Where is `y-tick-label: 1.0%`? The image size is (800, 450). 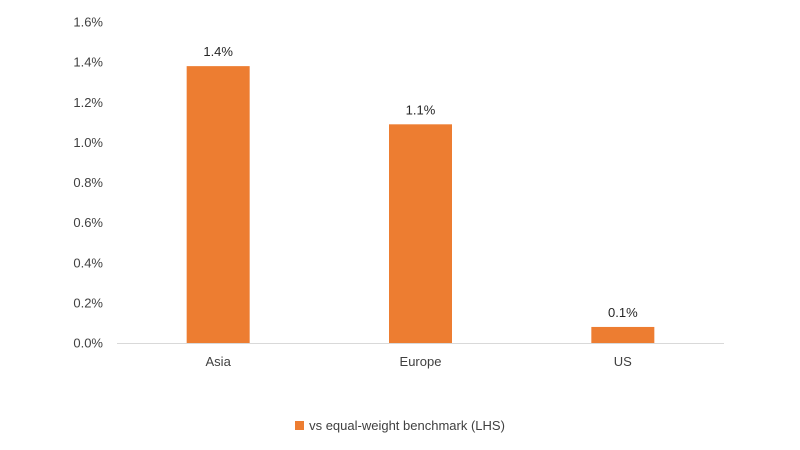
y-tick-label: 1.0% is located at coordinates (88, 142).